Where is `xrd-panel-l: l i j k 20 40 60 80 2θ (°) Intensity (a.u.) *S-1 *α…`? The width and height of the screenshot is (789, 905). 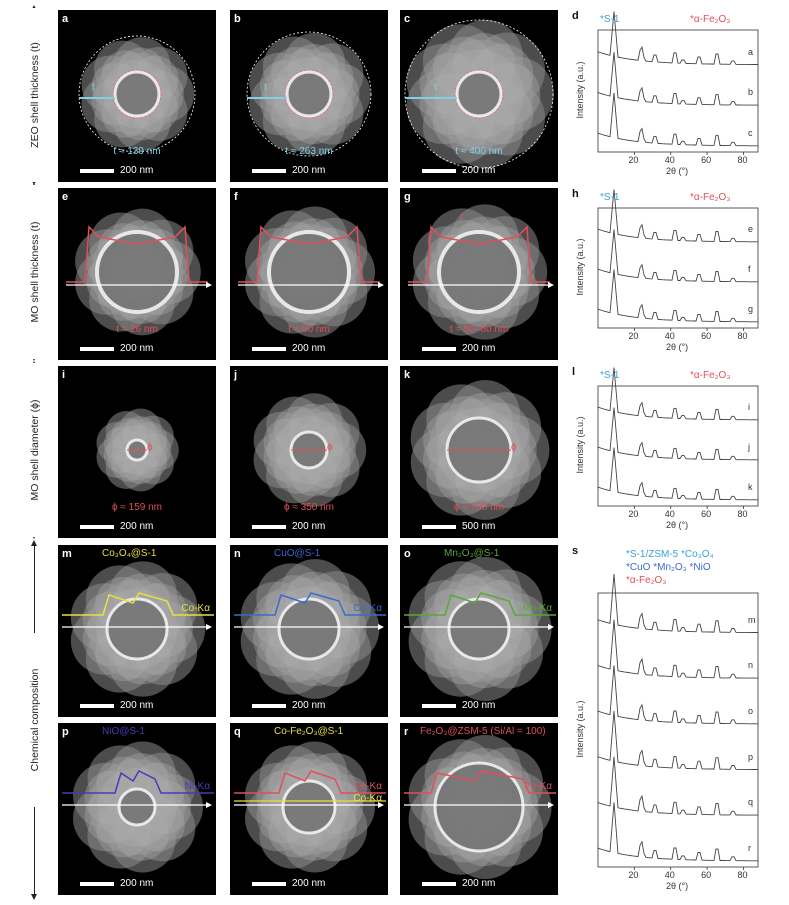 xrd-panel-l: l i j k 20 40 60 80 2θ (°) Intensity (a.u.) *S-1 *α… is located at coordinates (670, 450).